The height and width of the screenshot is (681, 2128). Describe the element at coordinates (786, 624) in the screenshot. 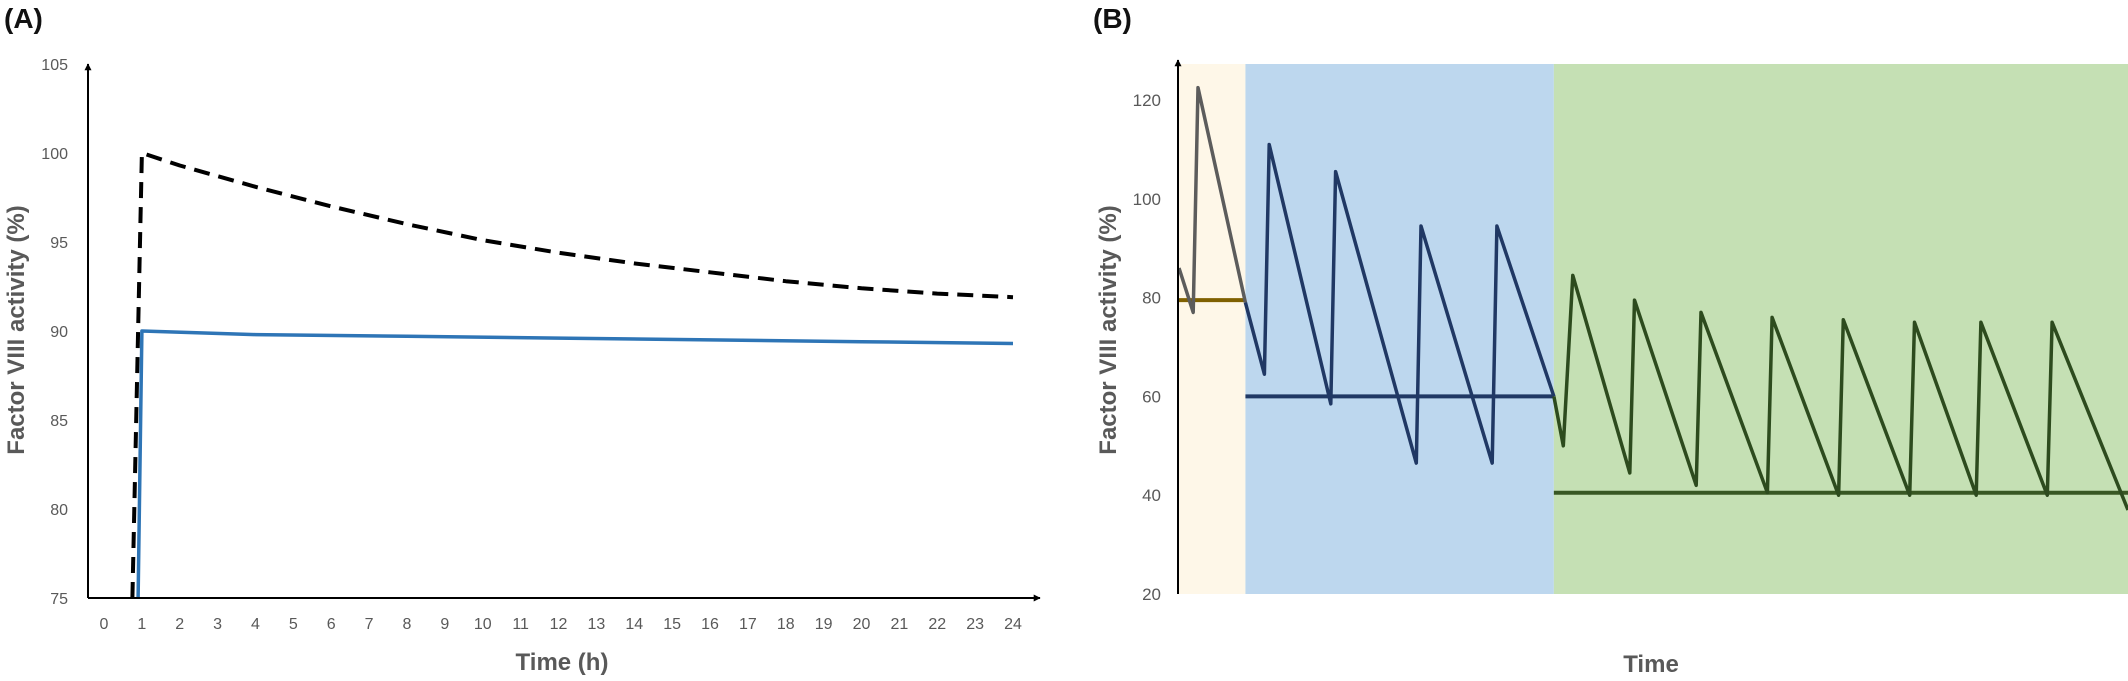

I see `panel-a-x-tick-label: 18` at that location.